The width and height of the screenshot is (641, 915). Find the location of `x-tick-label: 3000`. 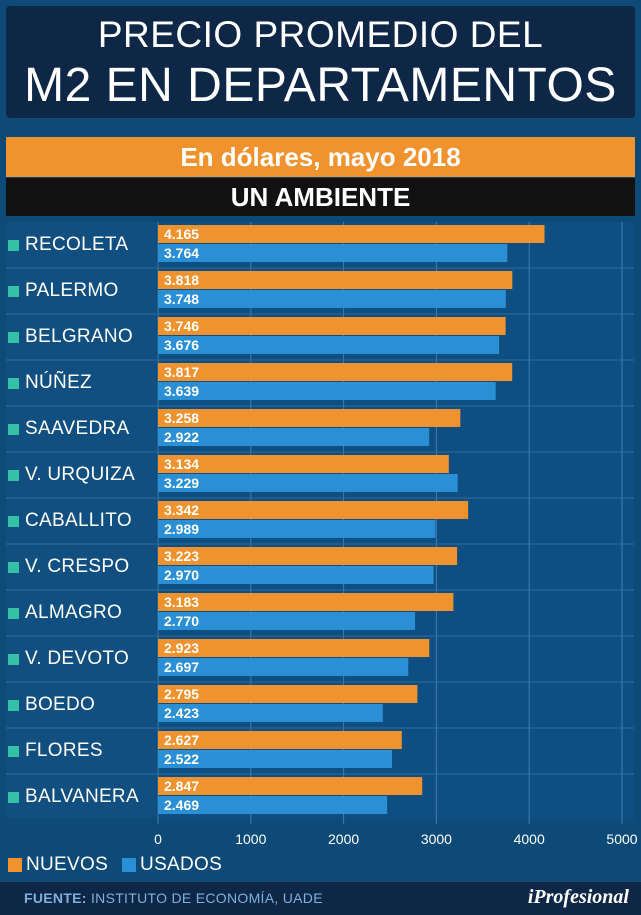

x-tick-label: 3000 is located at coordinates (436, 839).